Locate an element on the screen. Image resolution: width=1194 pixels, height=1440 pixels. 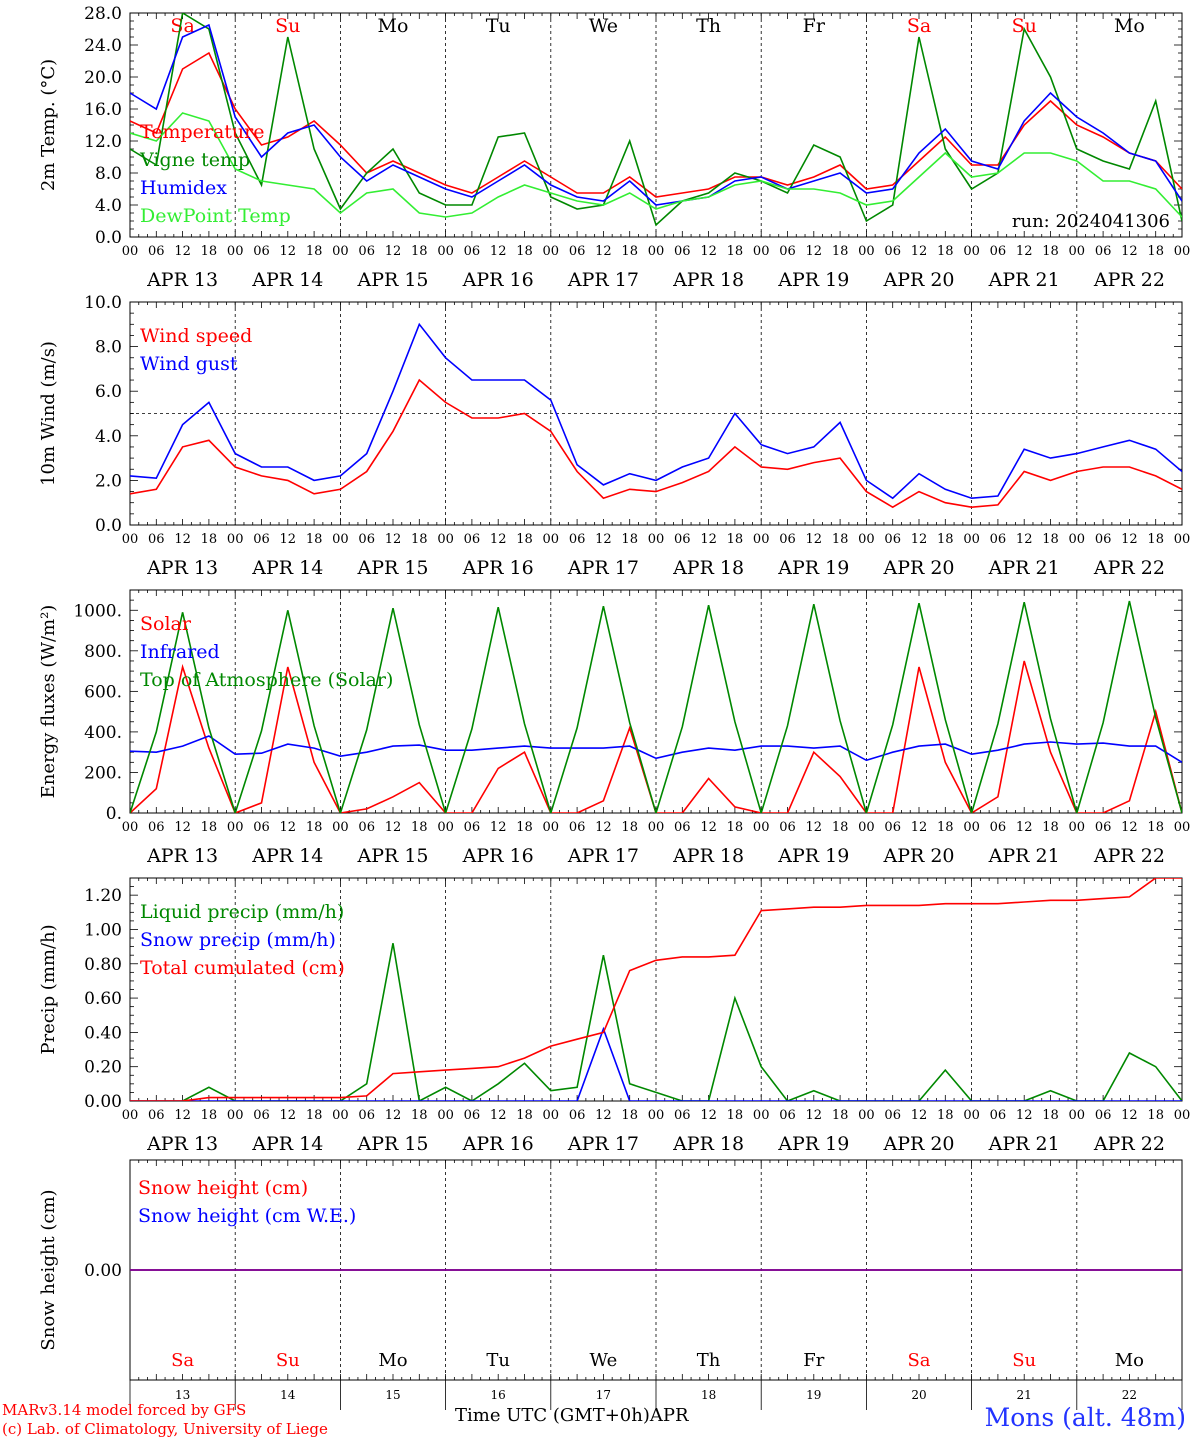
station-name: Mons (alt. 48m) is located at coordinates (1085, 1417).